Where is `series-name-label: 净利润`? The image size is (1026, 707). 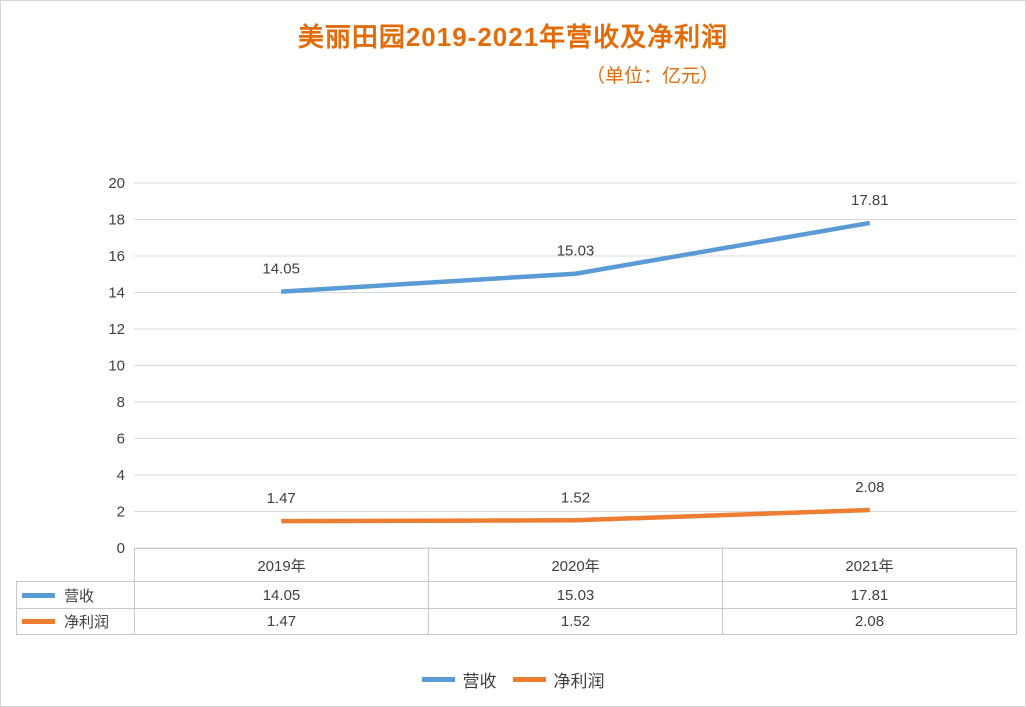
series-name-label: 净利润 is located at coordinates (87, 622).